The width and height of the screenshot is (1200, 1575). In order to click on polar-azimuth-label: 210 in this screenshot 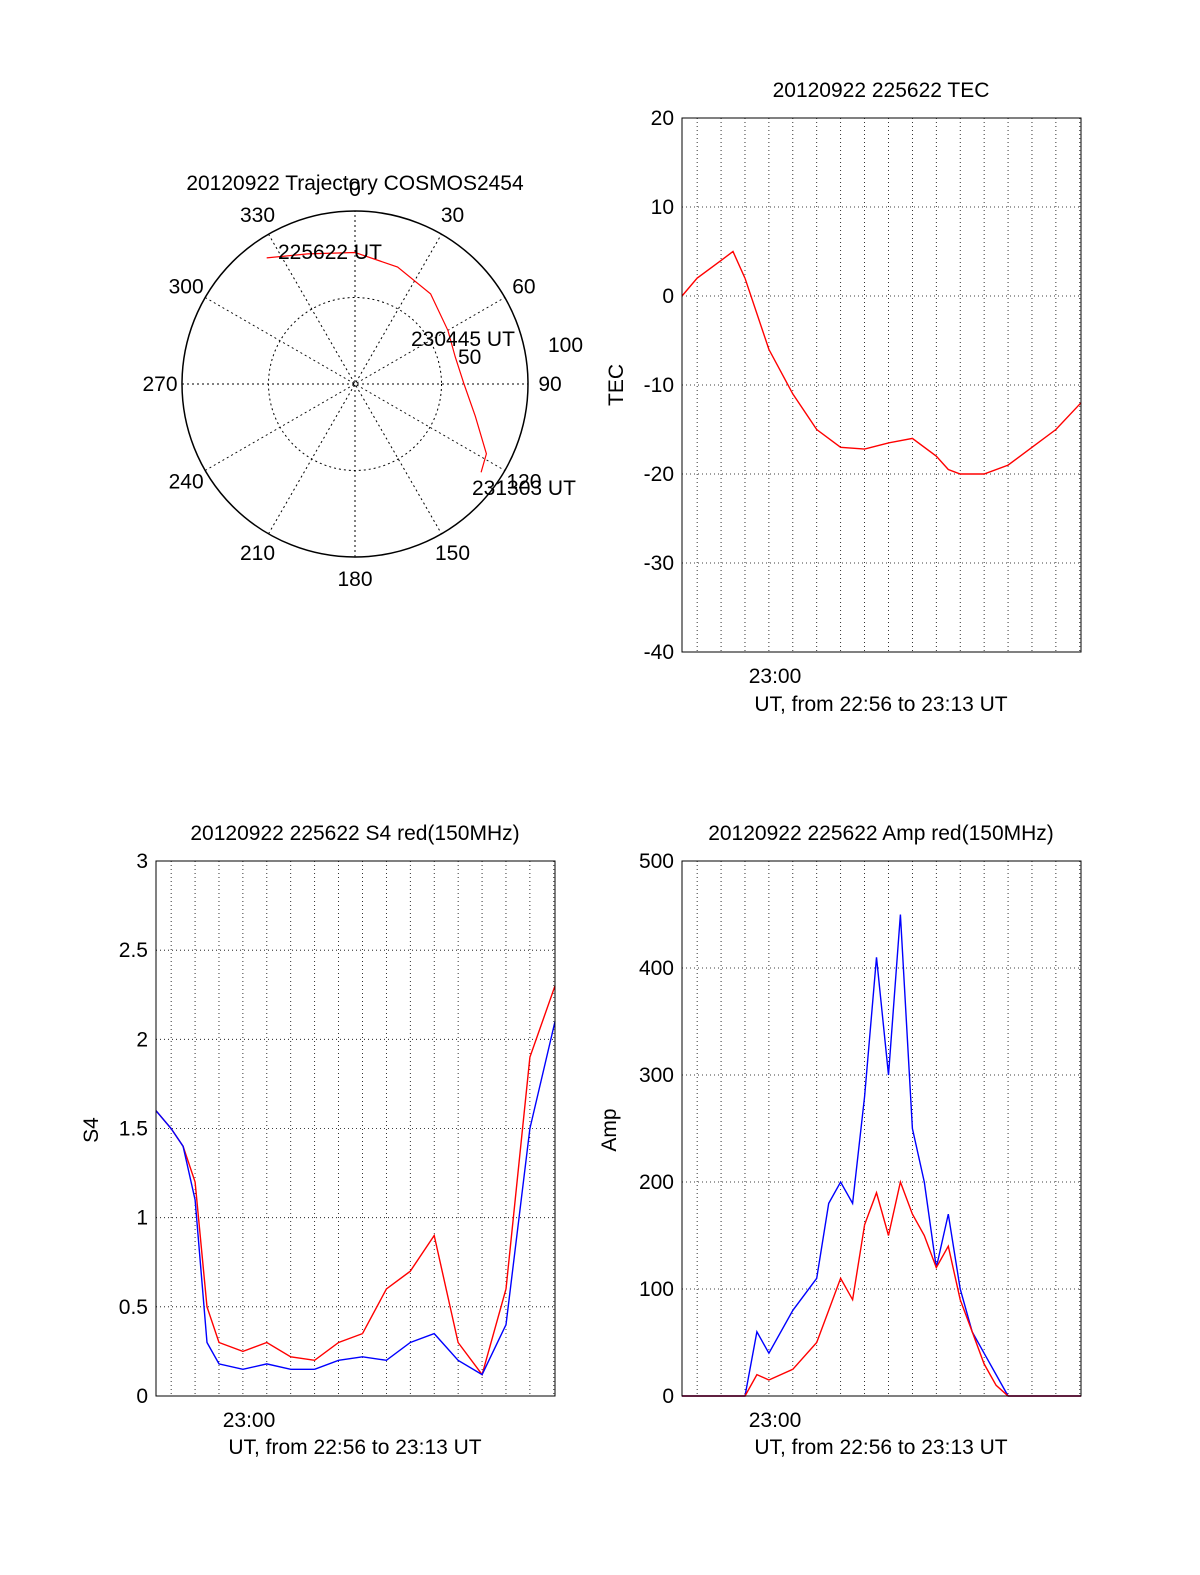, I will do `click(257, 553)`.